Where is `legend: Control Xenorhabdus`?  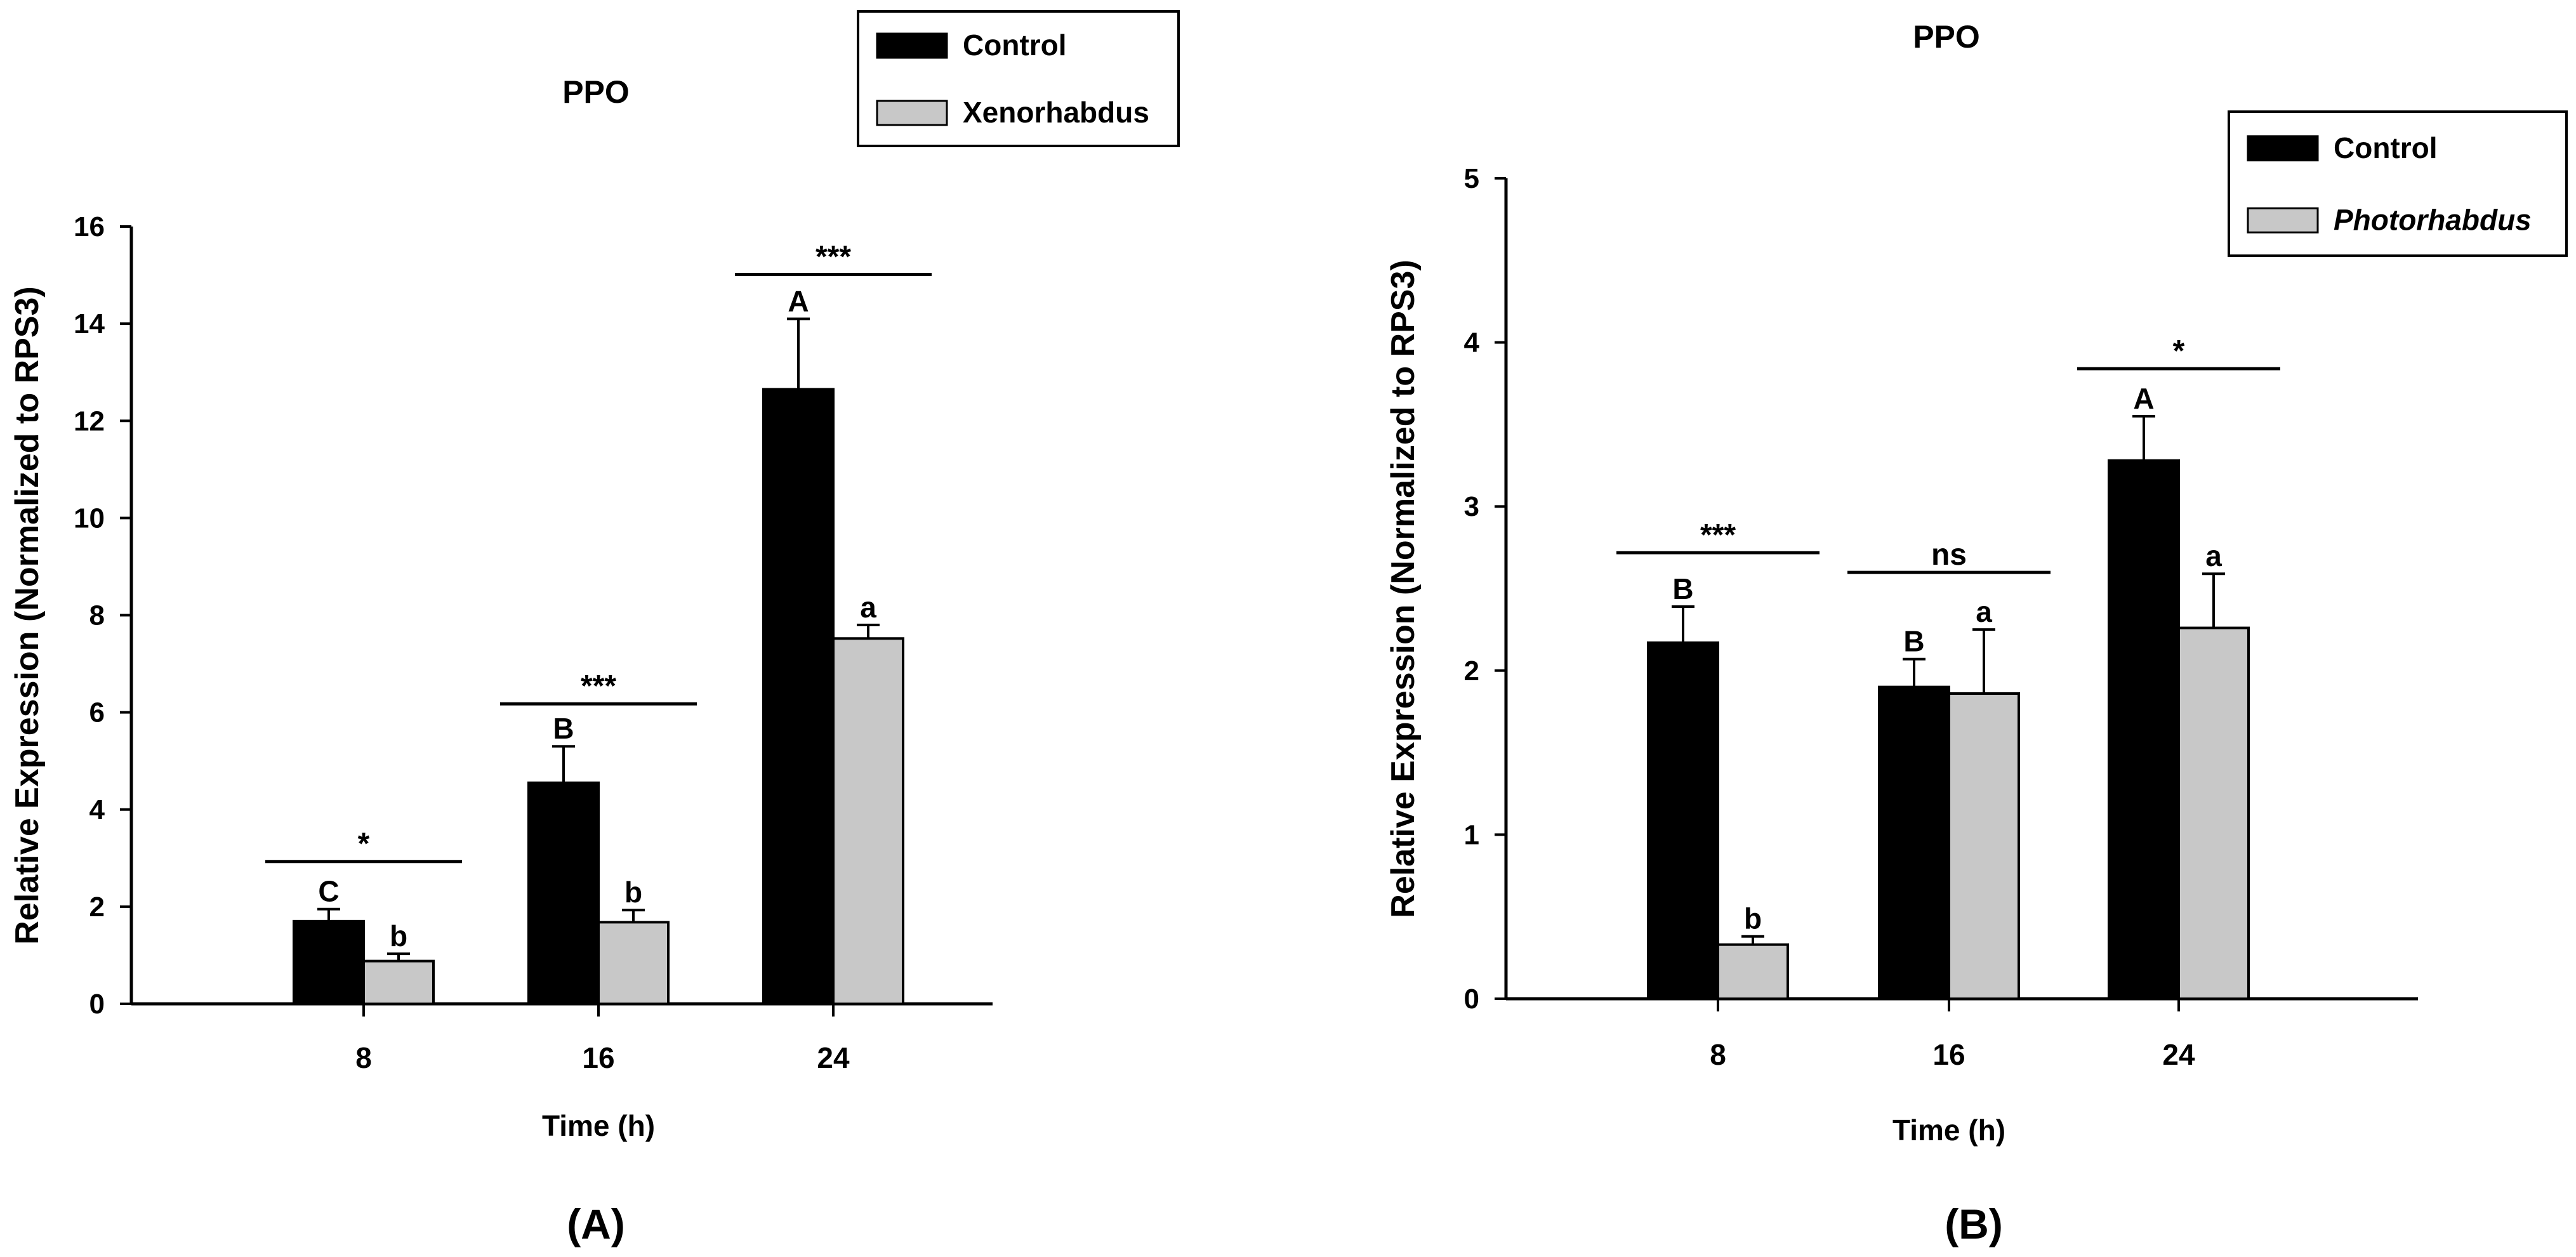 legend: Control Xenorhabdus is located at coordinates (1019, 78).